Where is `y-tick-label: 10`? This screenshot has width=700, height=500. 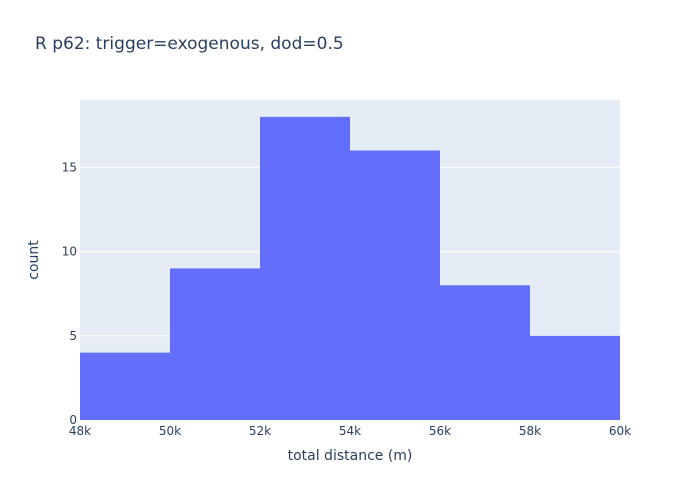
y-tick-label: 10 is located at coordinates (69, 252).